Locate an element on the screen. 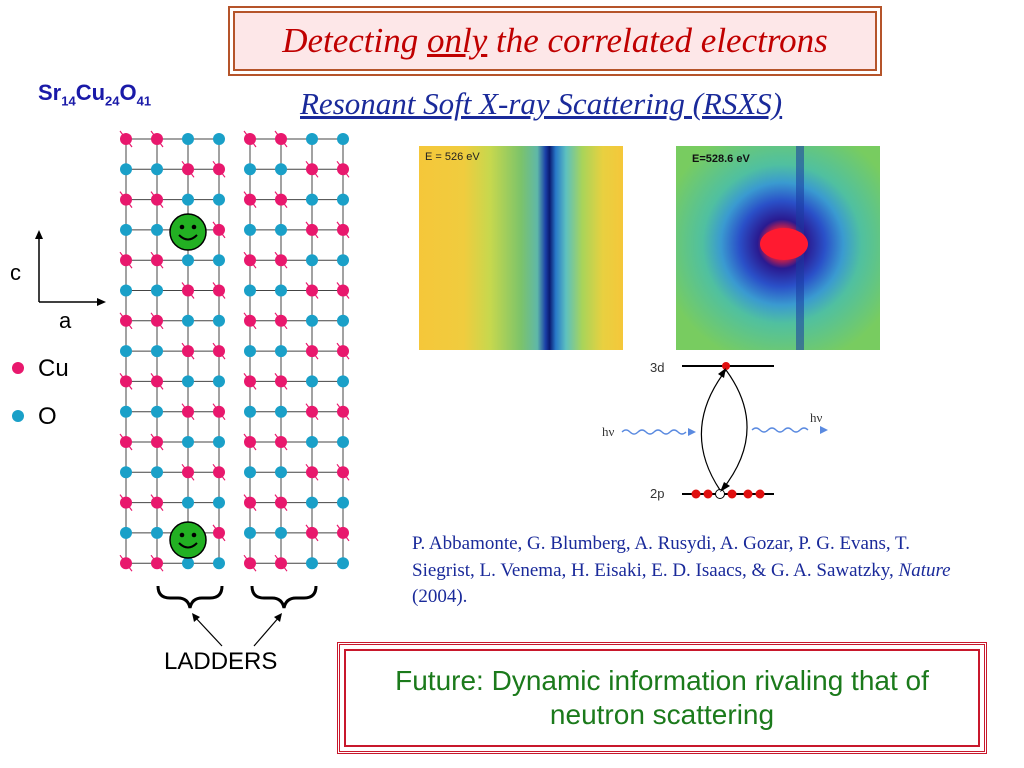  citation-year: (2004). is located at coordinates (440, 597).